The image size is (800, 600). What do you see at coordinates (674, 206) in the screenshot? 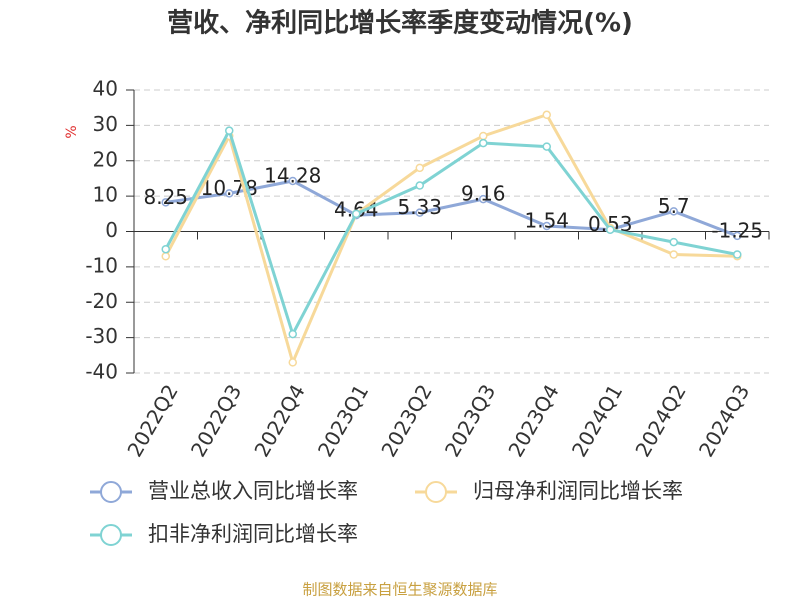
I see `data-label: 5.7` at bounding box center [674, 206].